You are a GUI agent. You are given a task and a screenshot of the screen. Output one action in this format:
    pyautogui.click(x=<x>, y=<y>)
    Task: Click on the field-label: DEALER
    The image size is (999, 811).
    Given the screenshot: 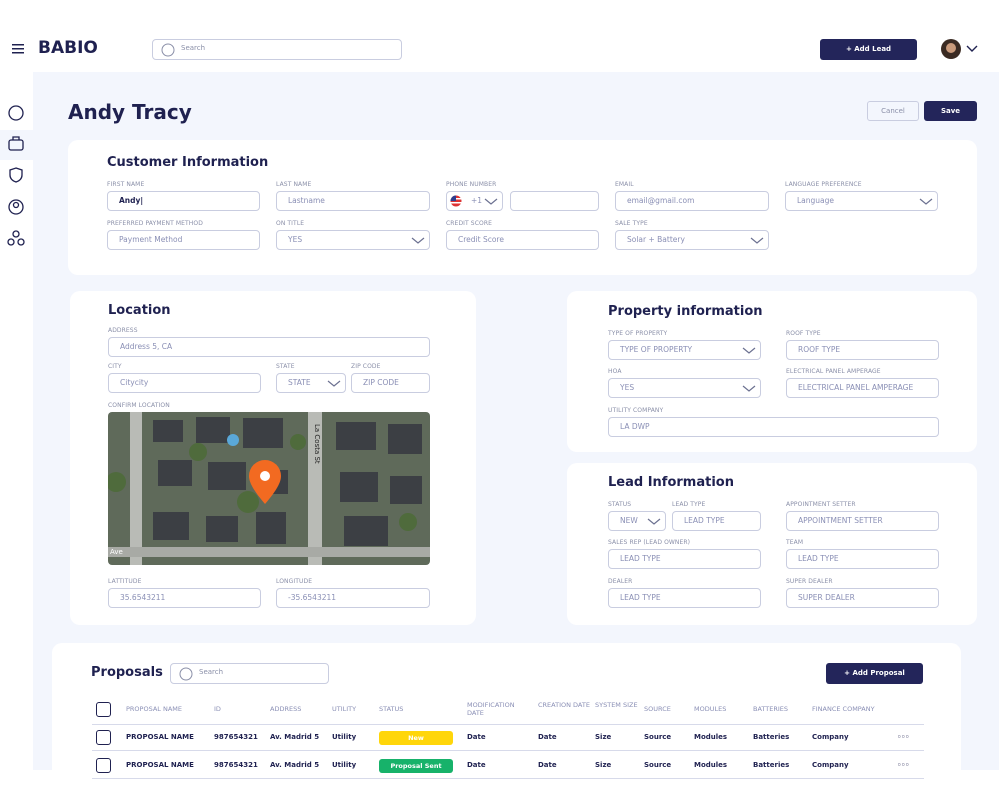 What is the action you would take?
    pyautogui.click(x=620, y=581)
    